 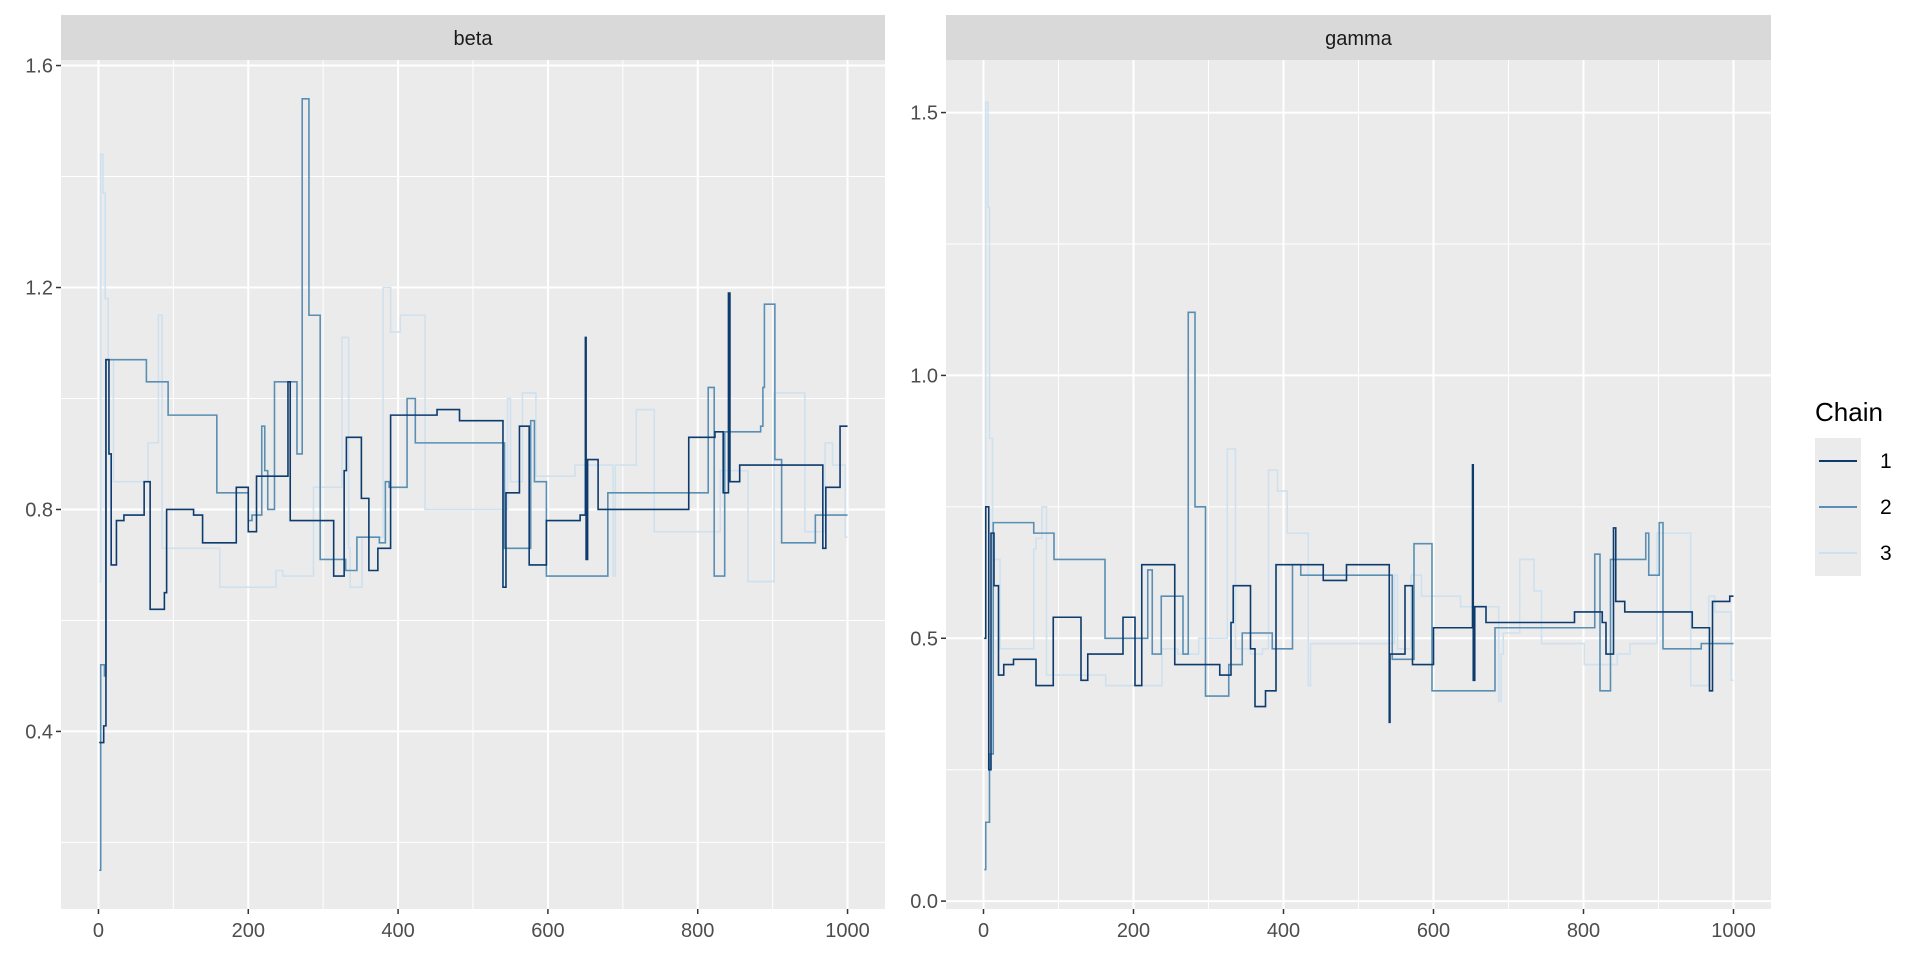 What do you see at coordinates (1853, 486) in the screenshot?
I see `legend: Chain 1 2 3` at bounding box center [1853, 486].